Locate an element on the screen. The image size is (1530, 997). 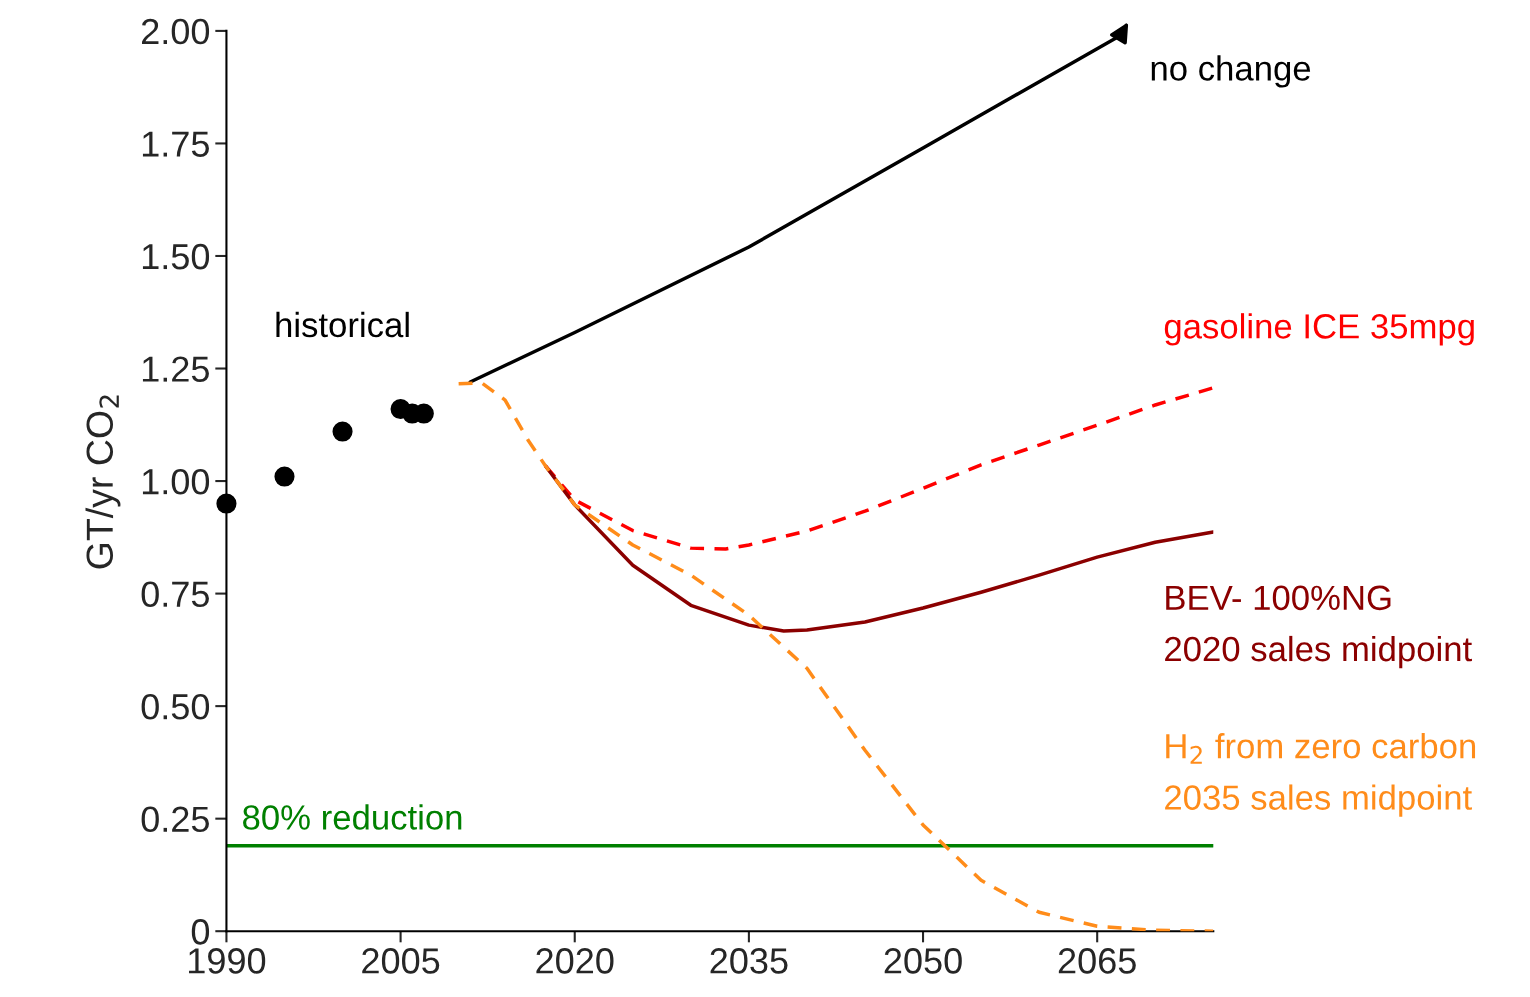
x-tick-label: 2050 is located at coordinates (923, 961).